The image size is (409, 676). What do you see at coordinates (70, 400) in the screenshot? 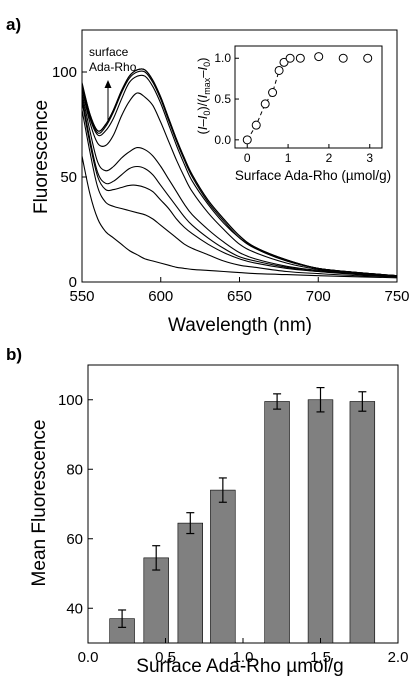
I see `panel-b-y-tick-label: 100` at bounding box center [70, 400].